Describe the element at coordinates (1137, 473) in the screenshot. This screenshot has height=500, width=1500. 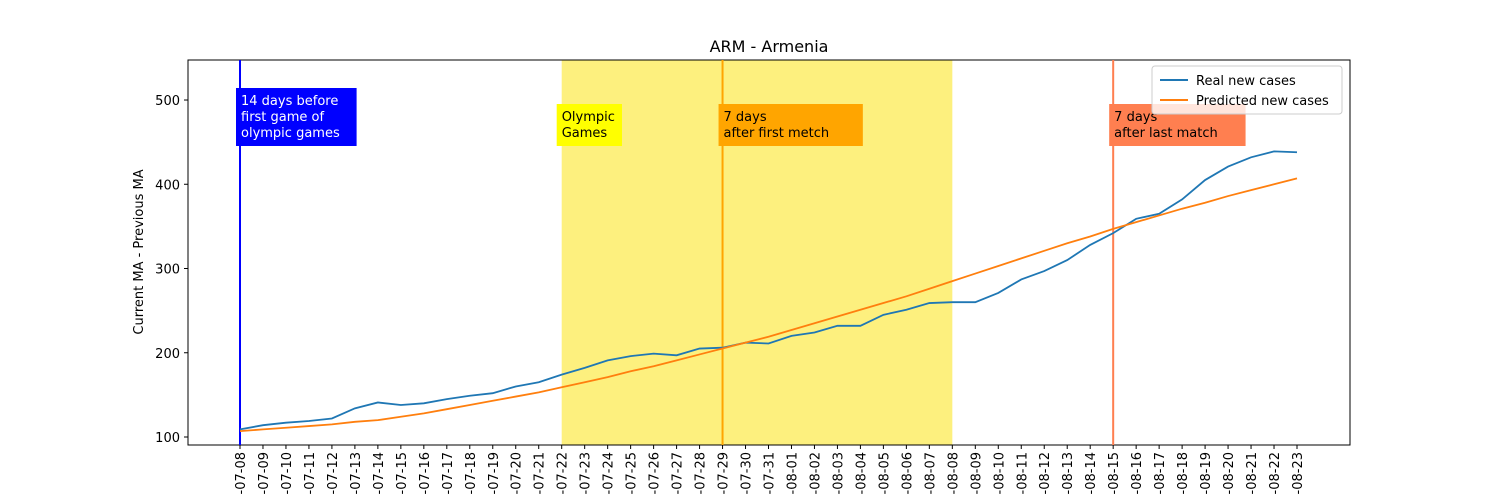
I see `x-tick-label: -08-16` at that location.